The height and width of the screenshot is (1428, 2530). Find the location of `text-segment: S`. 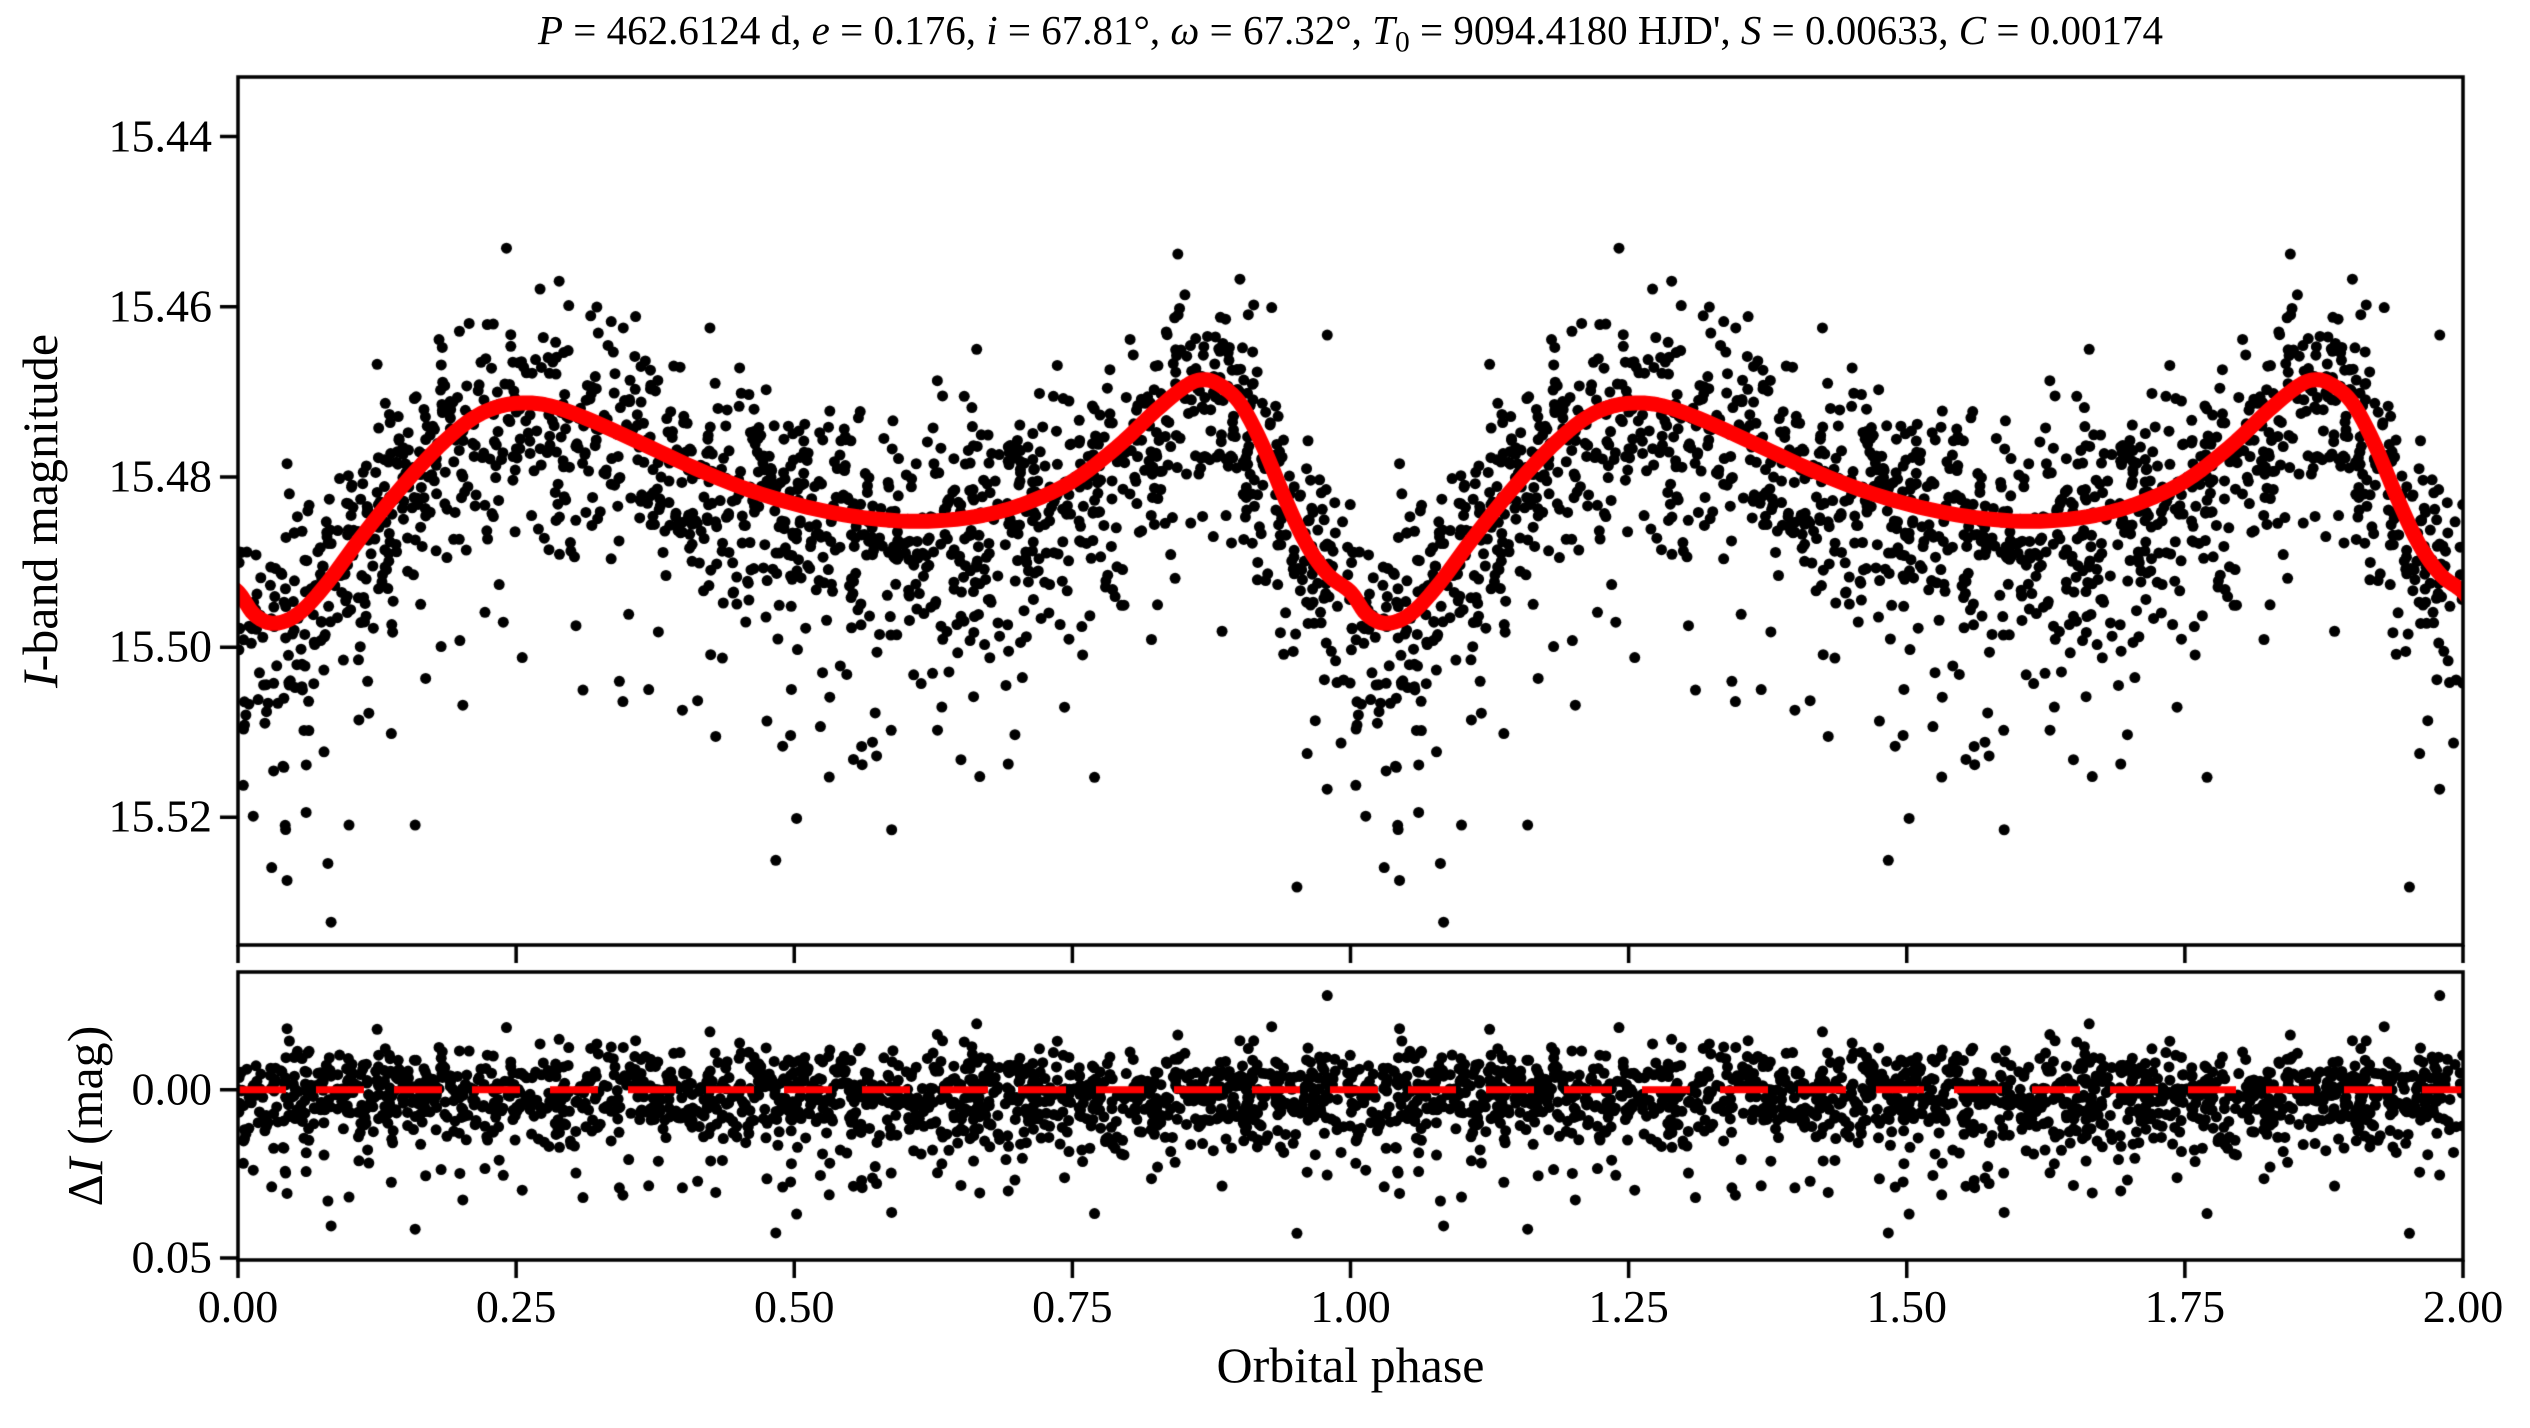

text-segment: S is located at coordinates (1751, 30).